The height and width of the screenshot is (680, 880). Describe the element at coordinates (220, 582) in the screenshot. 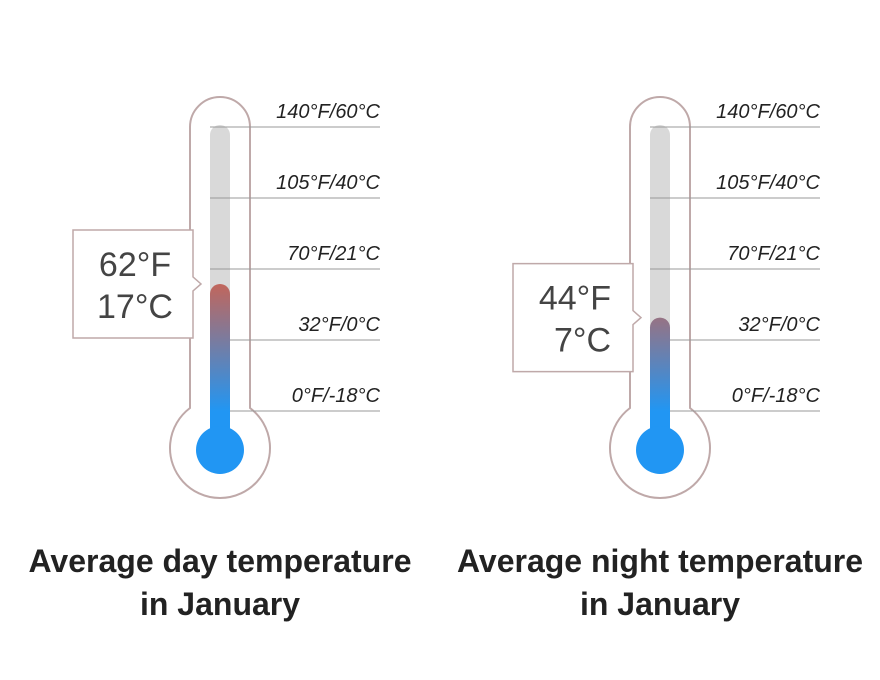

I see `chart-title: Average day temperature in January` at that location.